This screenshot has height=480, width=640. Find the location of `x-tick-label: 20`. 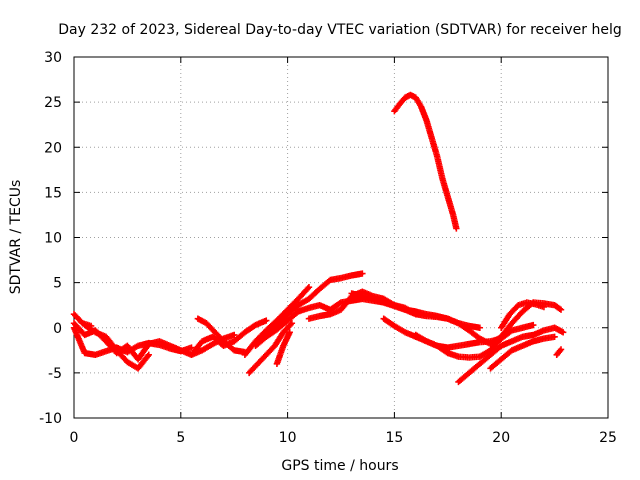

x-tick-label: 20 is located at coordinates (501, 438).